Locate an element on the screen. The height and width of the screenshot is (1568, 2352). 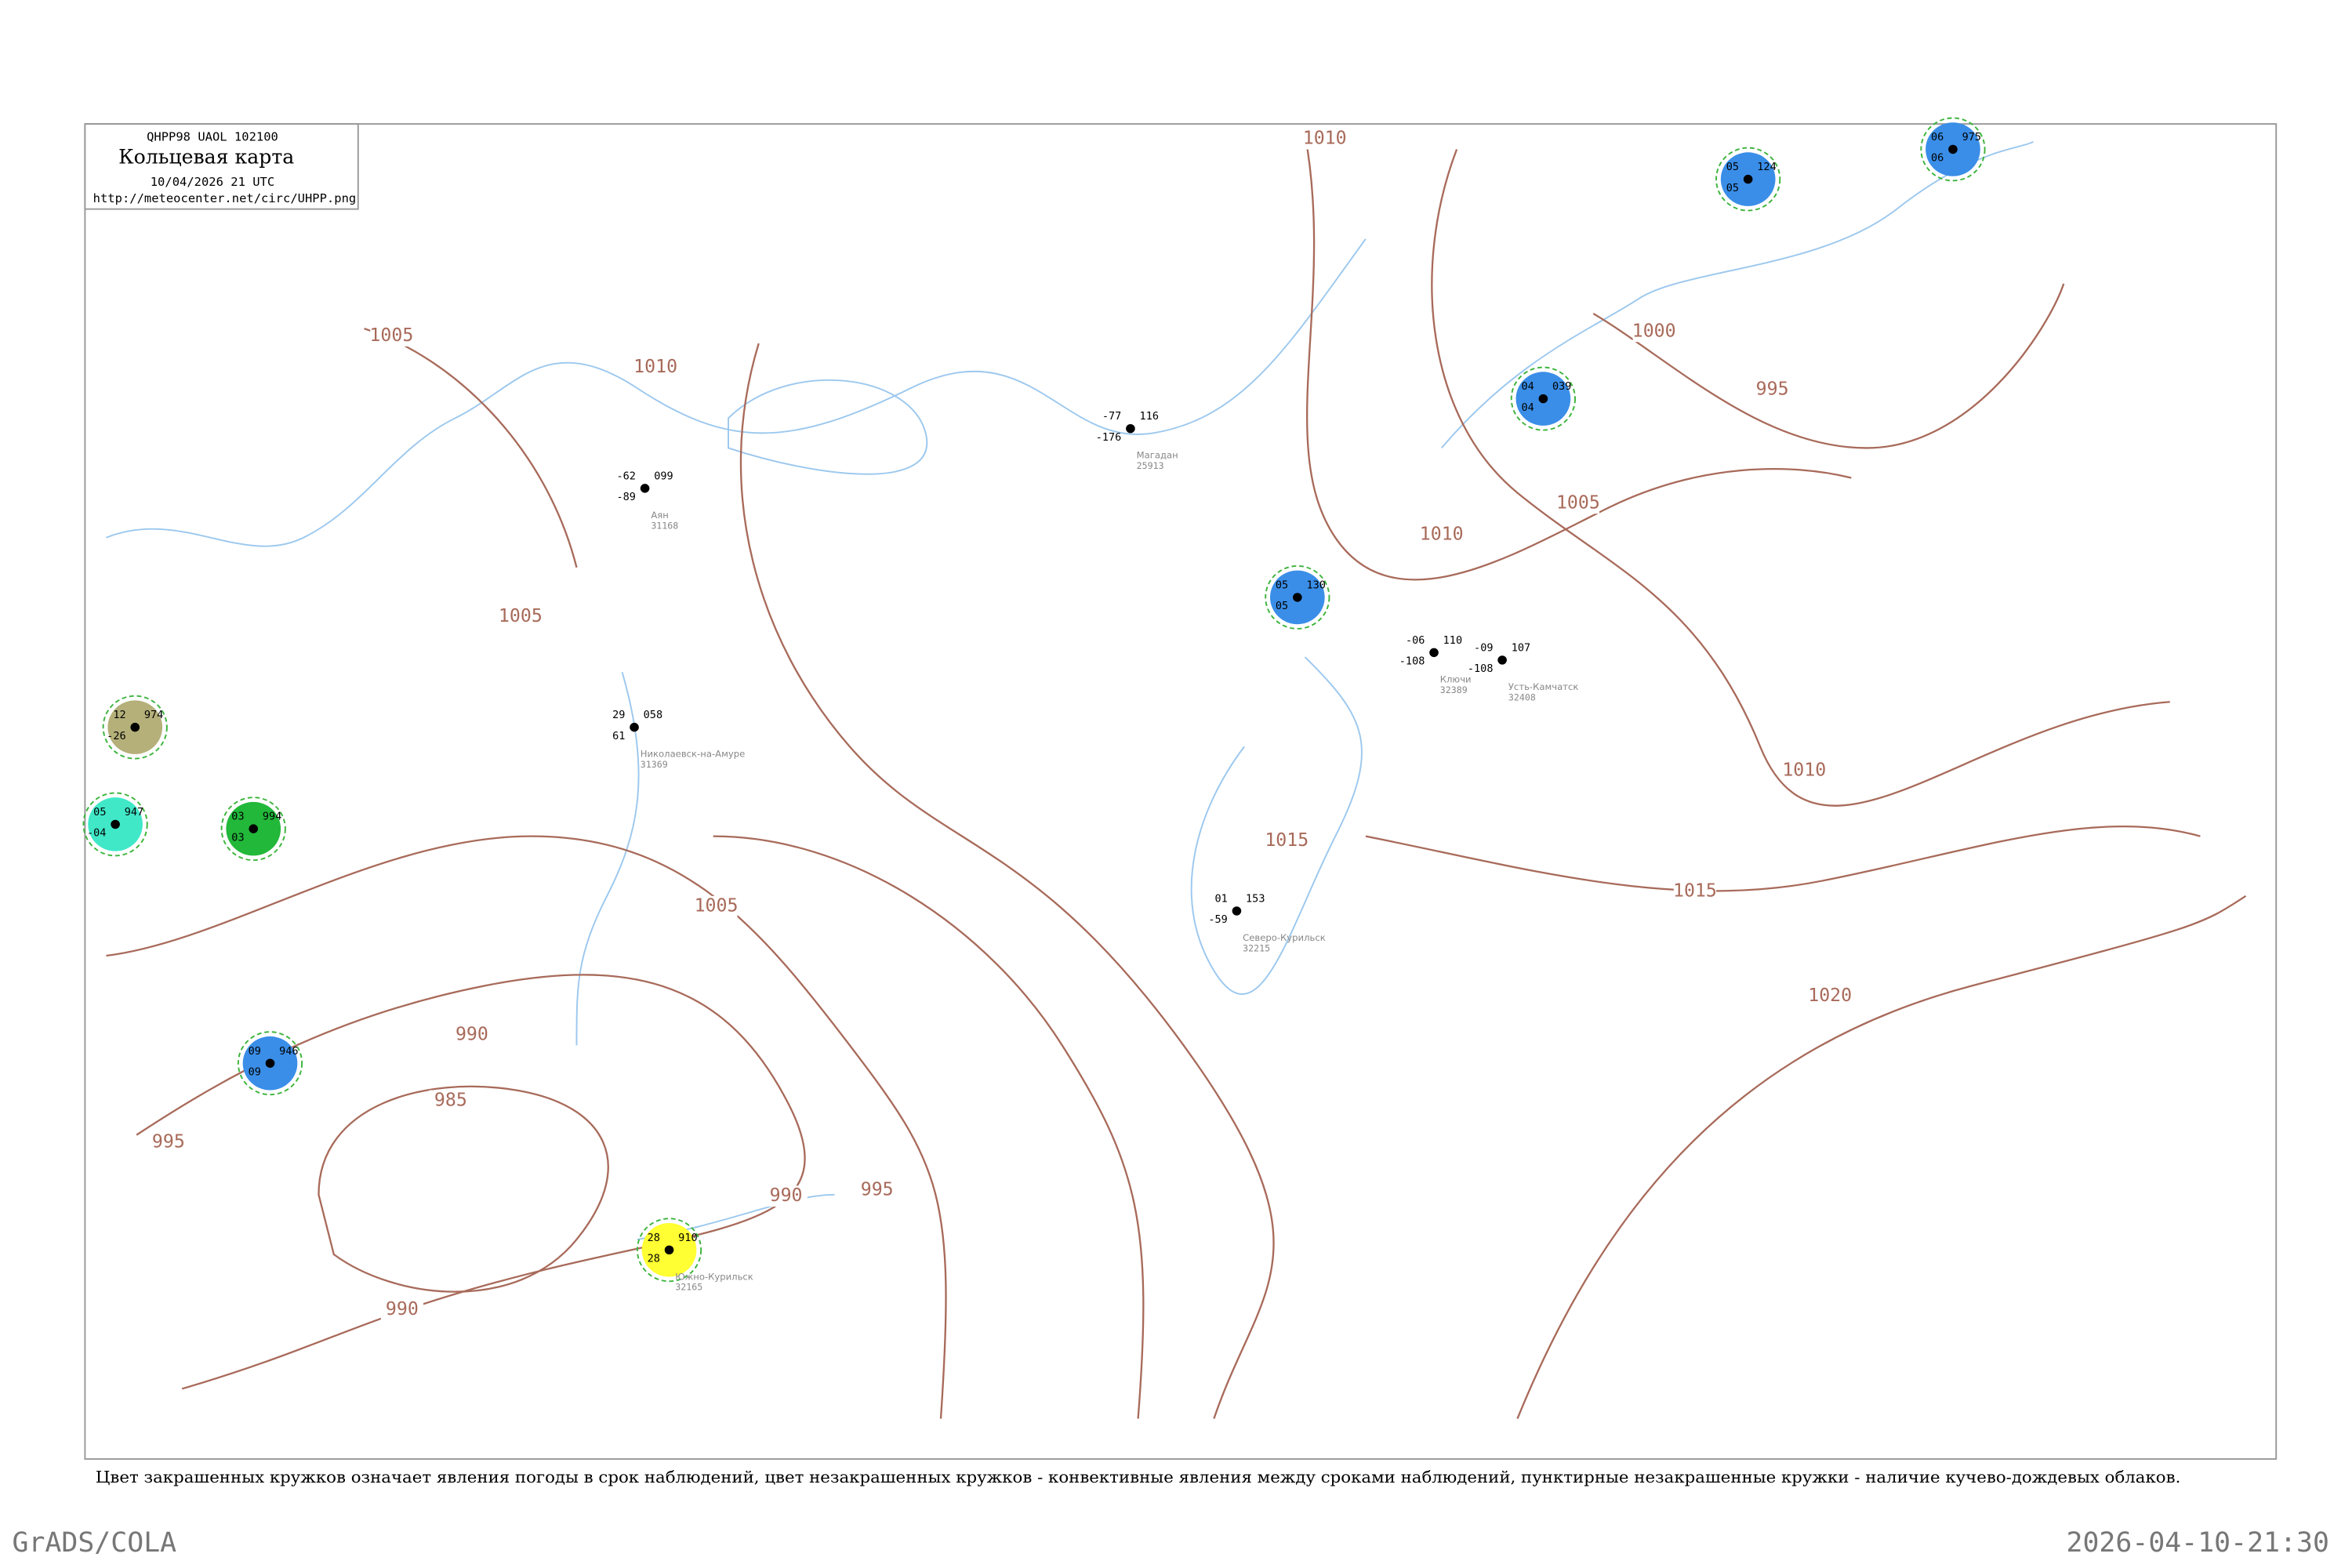
station-temp: 09 is located at coordinates (255, 1052).